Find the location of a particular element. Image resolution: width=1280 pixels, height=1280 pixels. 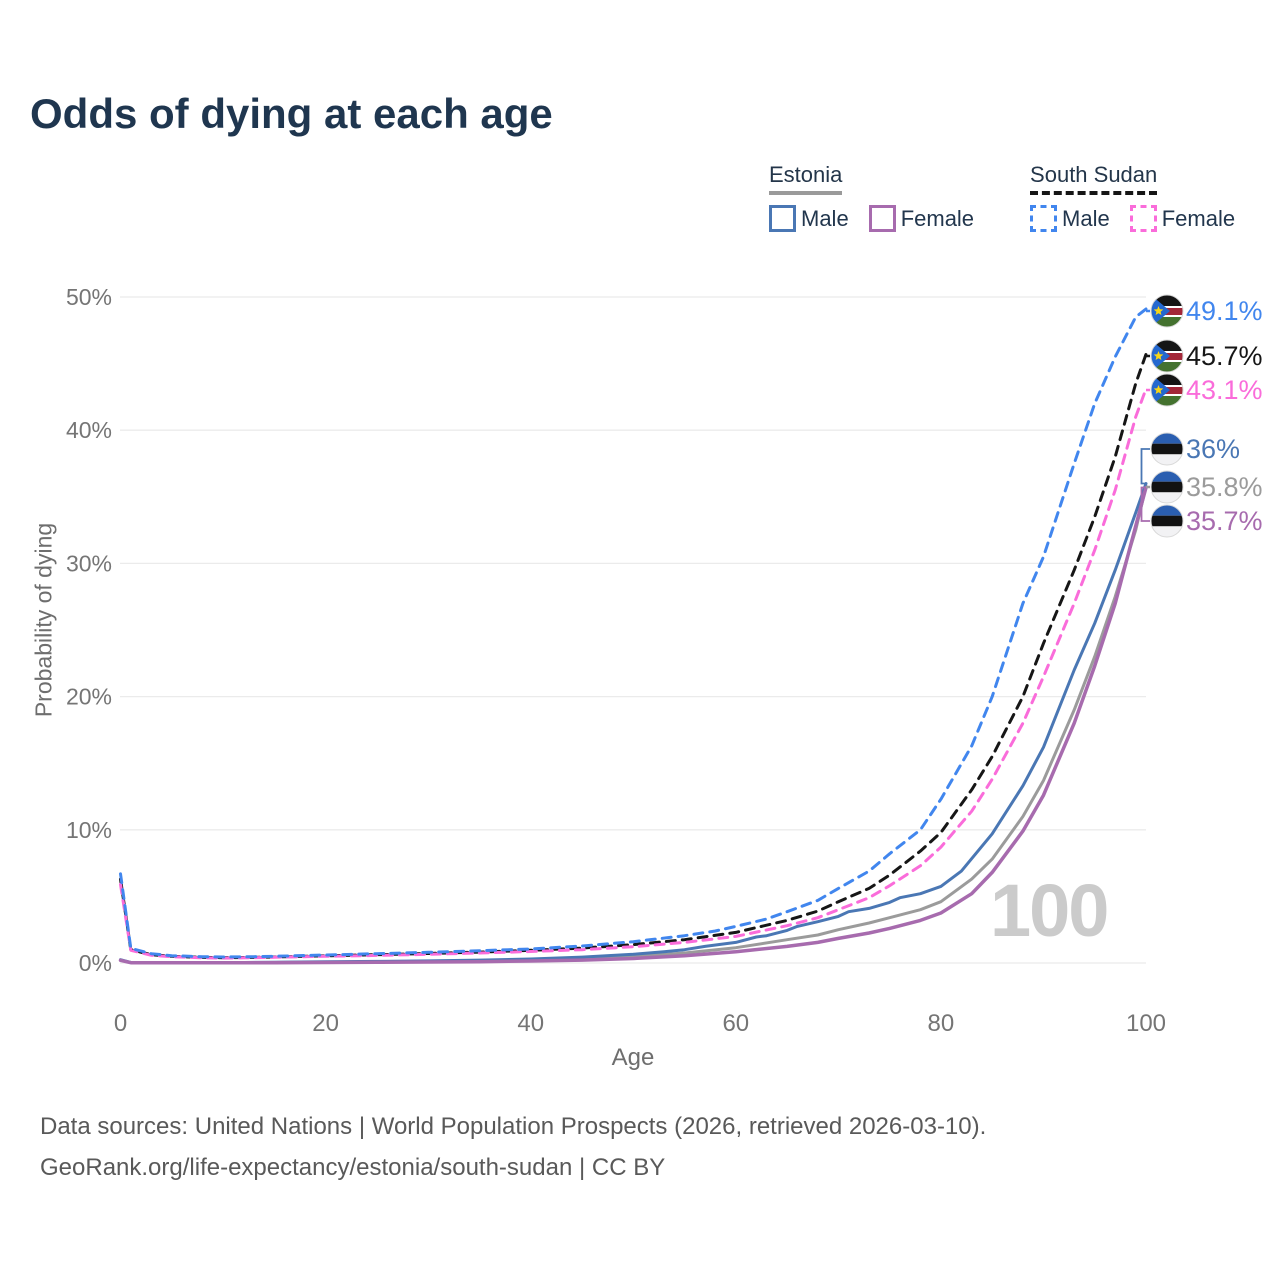

south-sudan-male-swatch-icon is located at coordinates (1044, 218).